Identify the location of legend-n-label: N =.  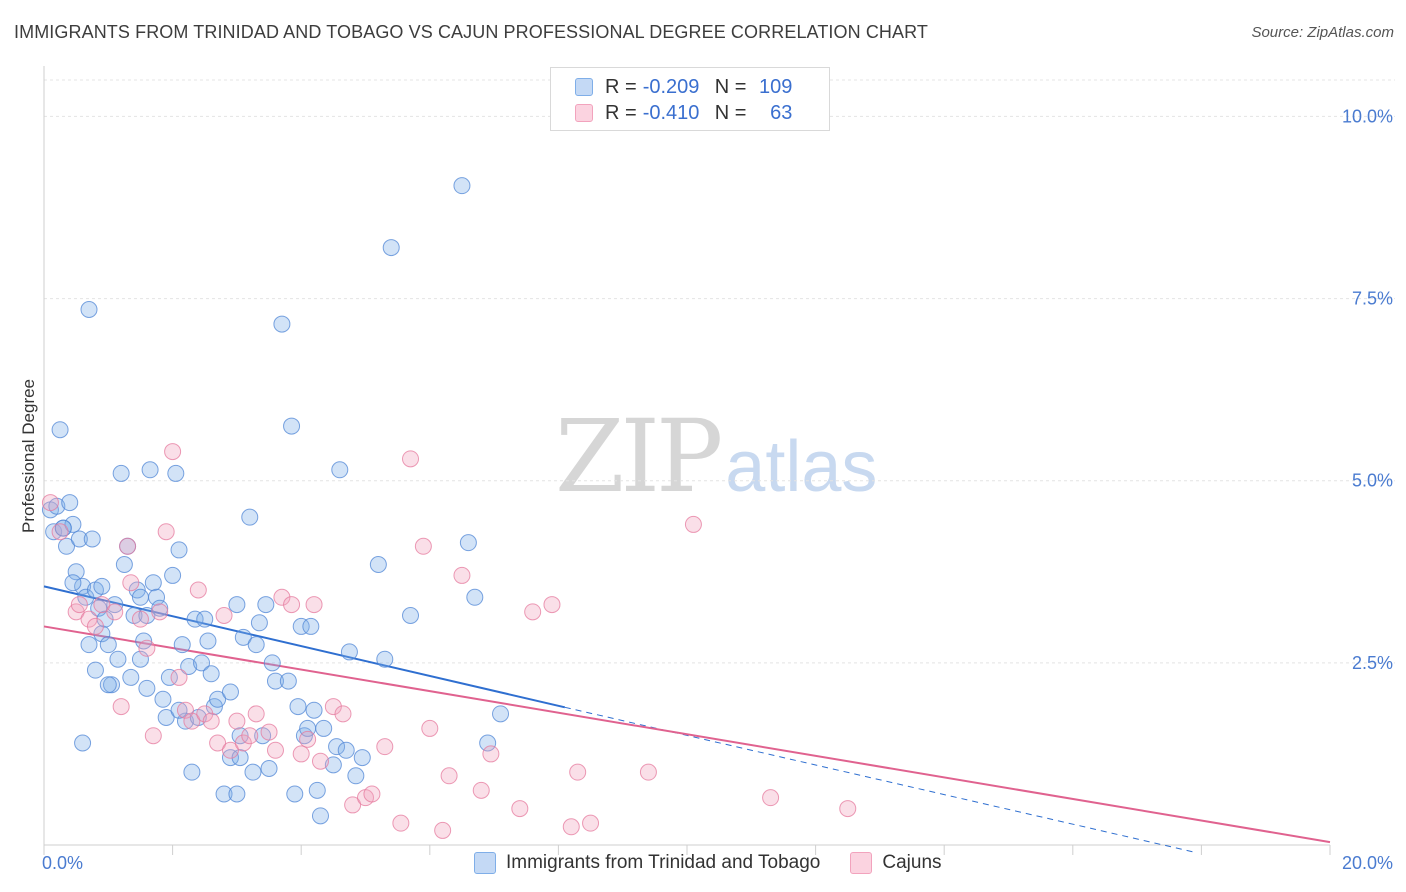
(730, 86).